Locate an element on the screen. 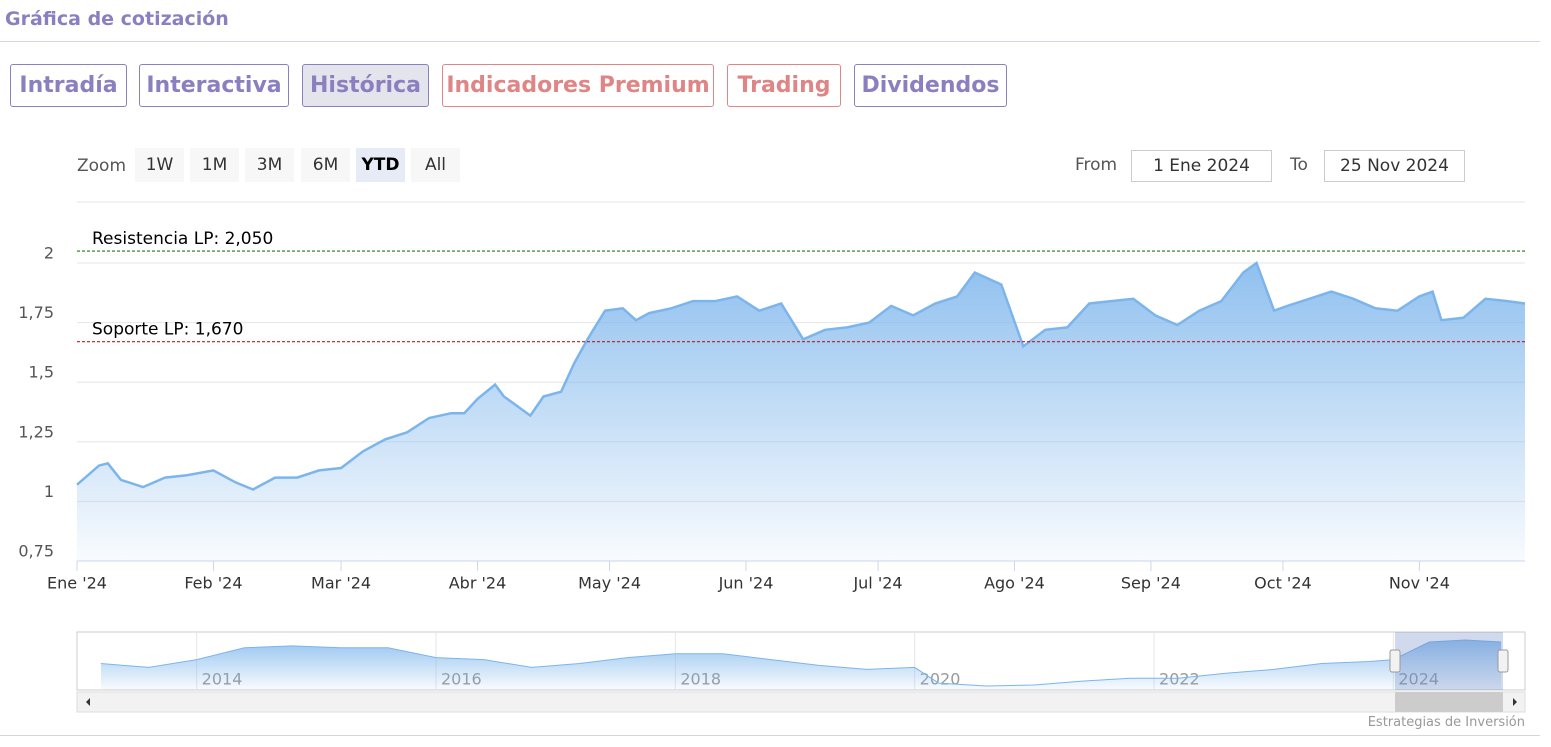 The image size is (1551, 747). tab: Intradía is located at coordinates (68, 85).